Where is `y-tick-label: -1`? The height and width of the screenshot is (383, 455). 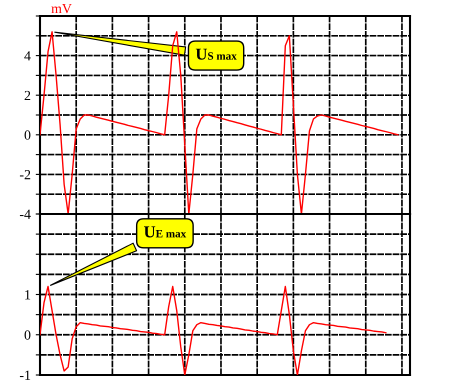 y-tick-label: -1 is located at coordinates (25, 375).